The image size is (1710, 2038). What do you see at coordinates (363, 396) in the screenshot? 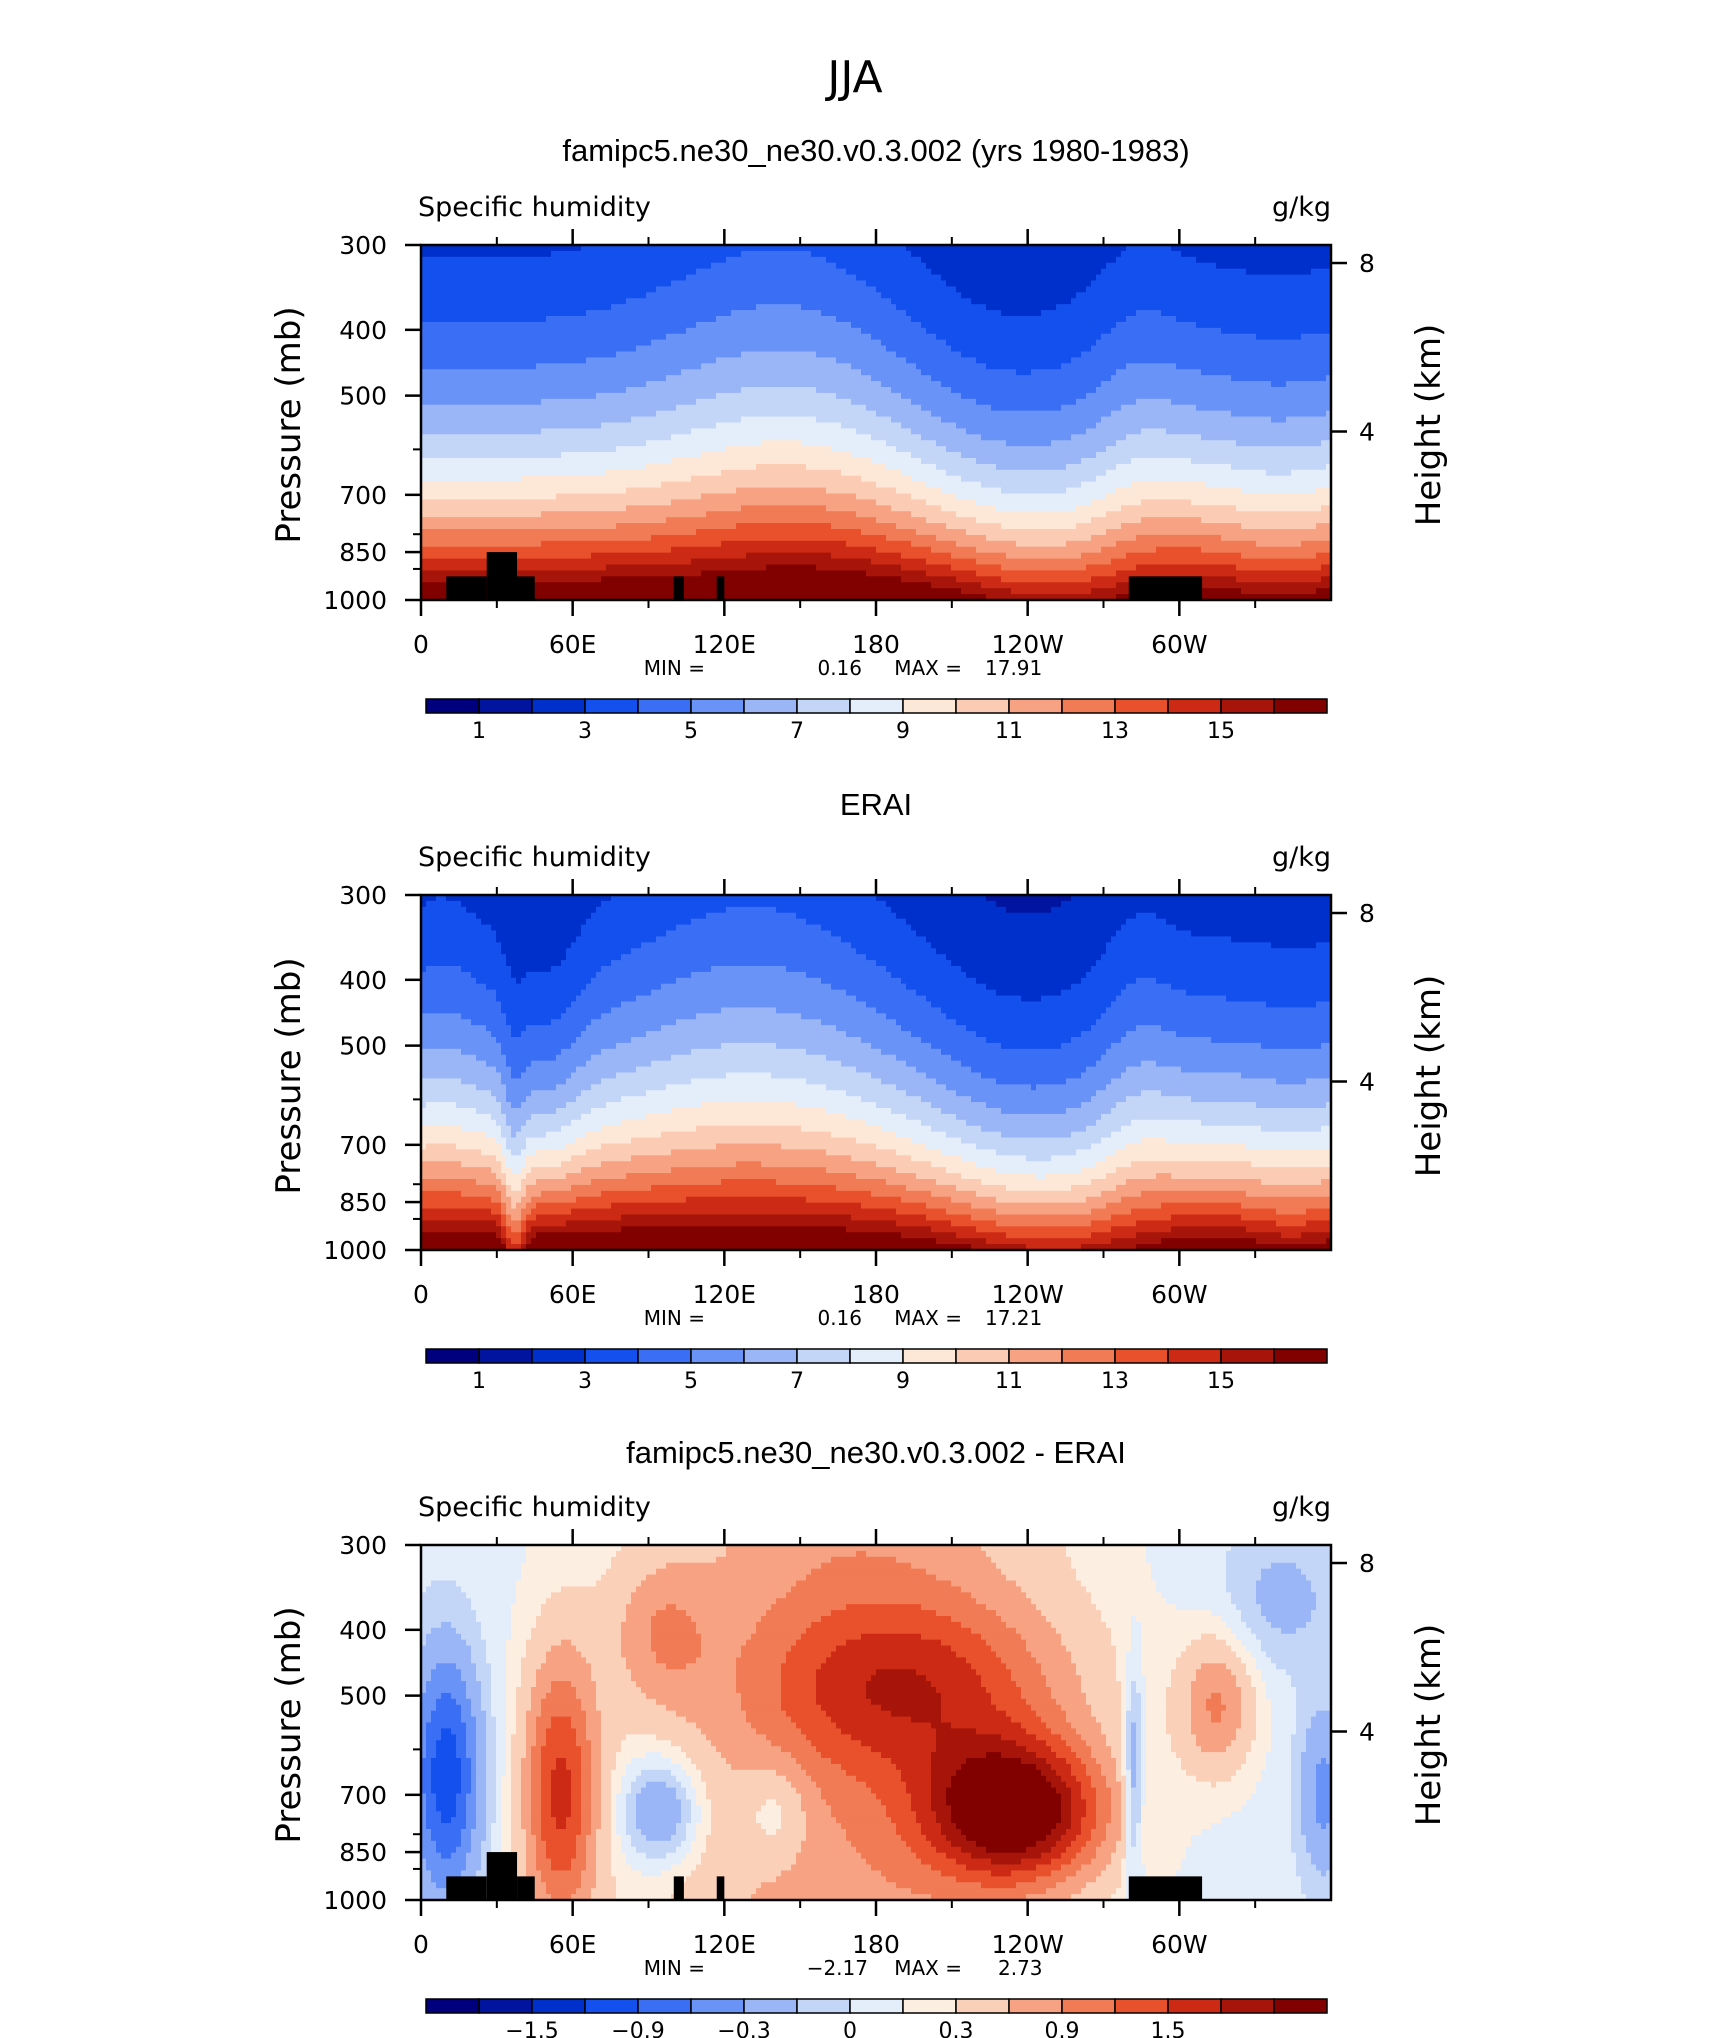
I see `y-tick-label: 500` at bounding box center [363, 396].